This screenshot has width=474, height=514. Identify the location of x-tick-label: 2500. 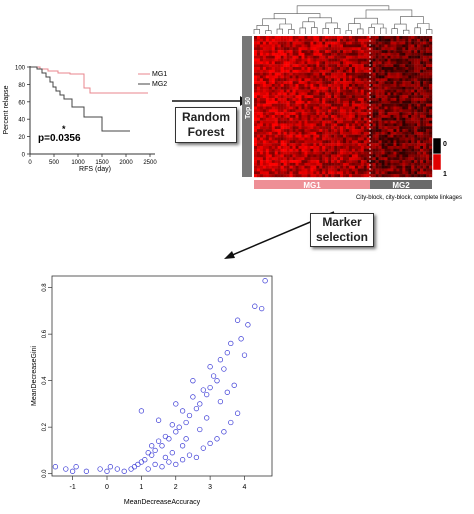
(150, 163).